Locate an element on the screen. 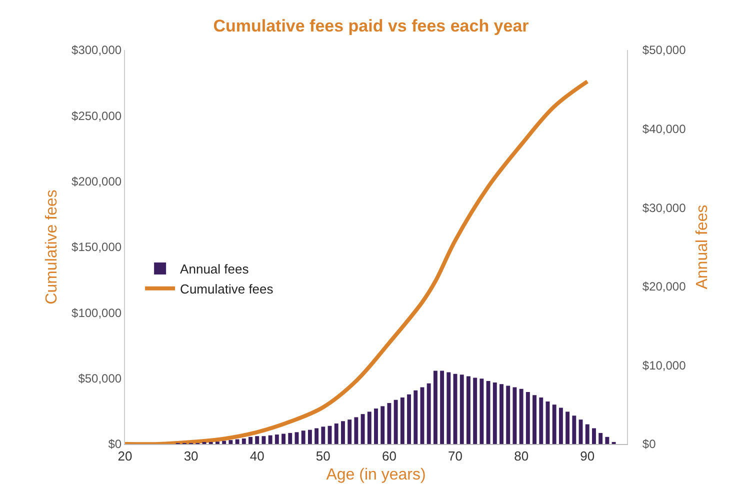 Image resolution: width=742 pixels, height=494 pixels. x-tick-label: 40 is located at coordinates (257, 456).